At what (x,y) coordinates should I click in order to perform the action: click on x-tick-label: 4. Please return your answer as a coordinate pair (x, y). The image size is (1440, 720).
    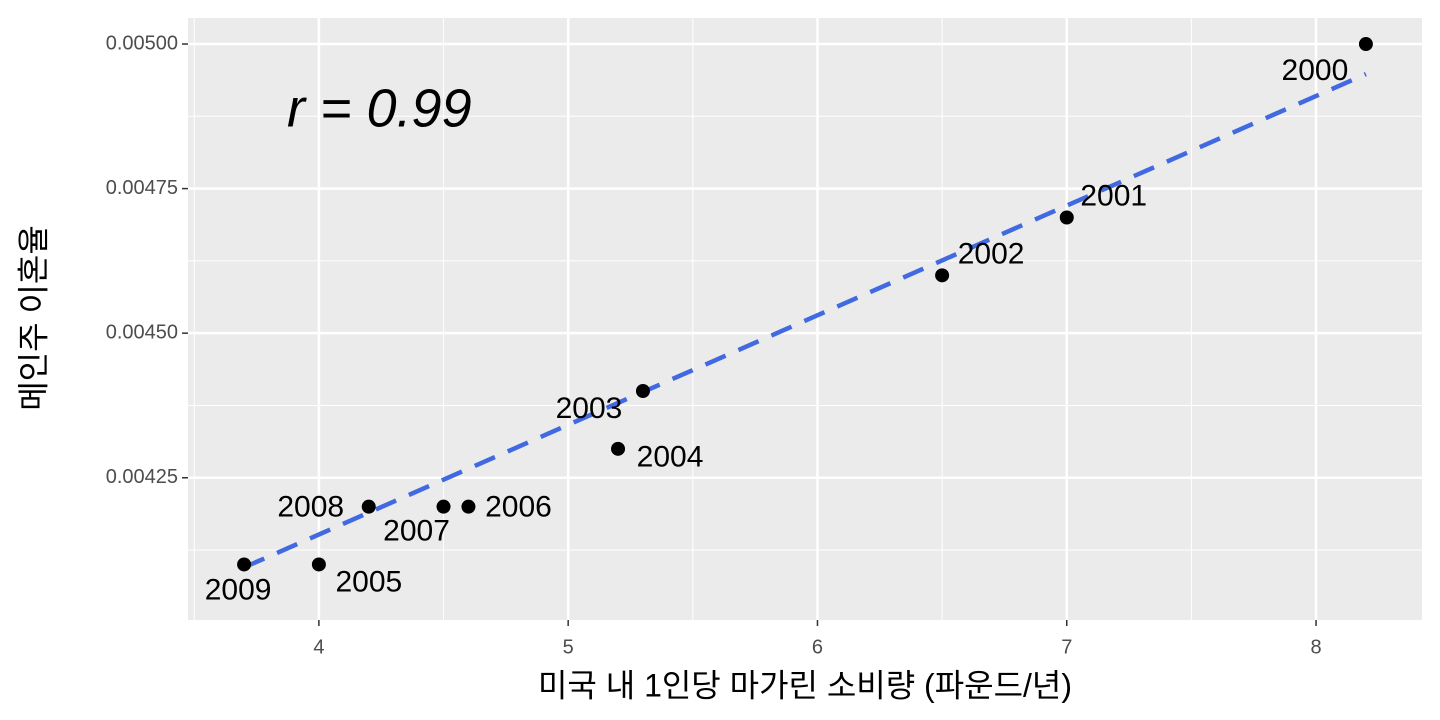
    Looking at the image, I should click on (318, 647).